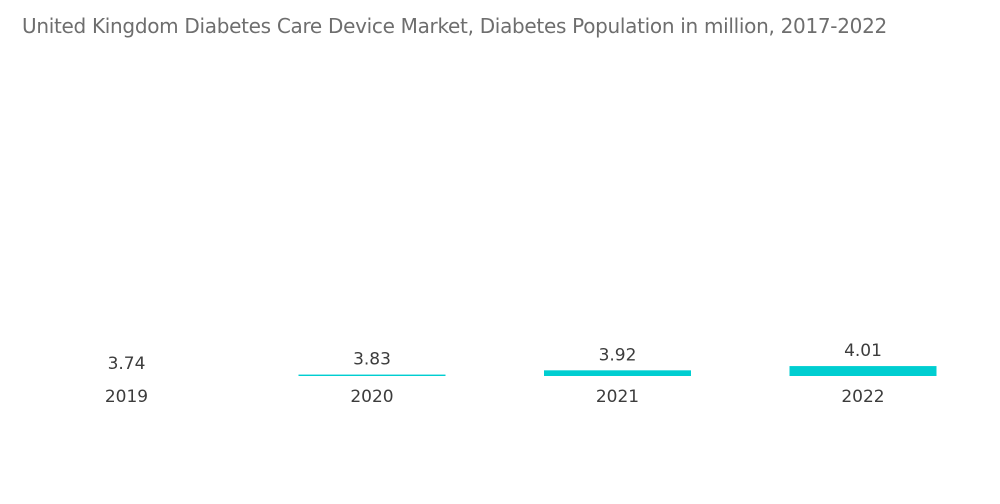 The image size is (1000, 504). I want to click on x-tick-label-2020: 2020, so click(371, 397).